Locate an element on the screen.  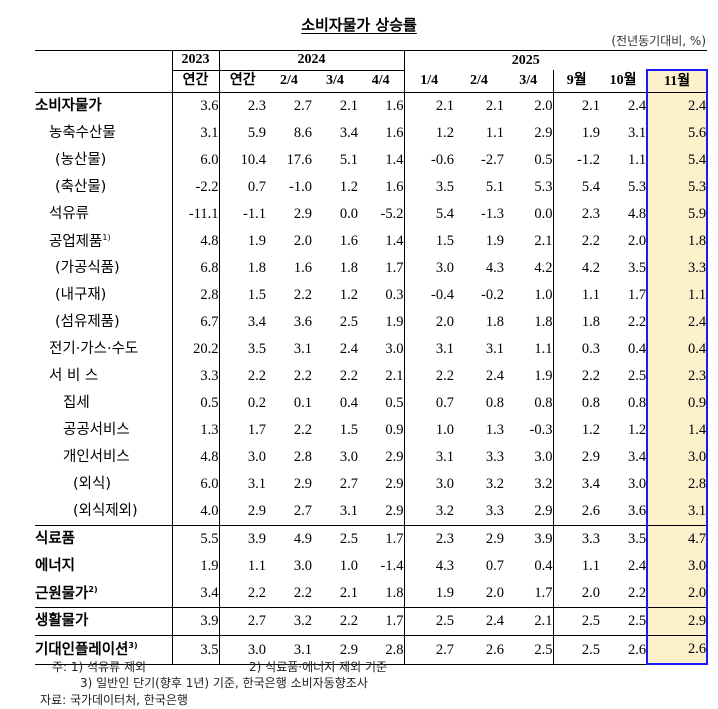
row-label-text: (섬유제품) is located at coordinates (87, 322).